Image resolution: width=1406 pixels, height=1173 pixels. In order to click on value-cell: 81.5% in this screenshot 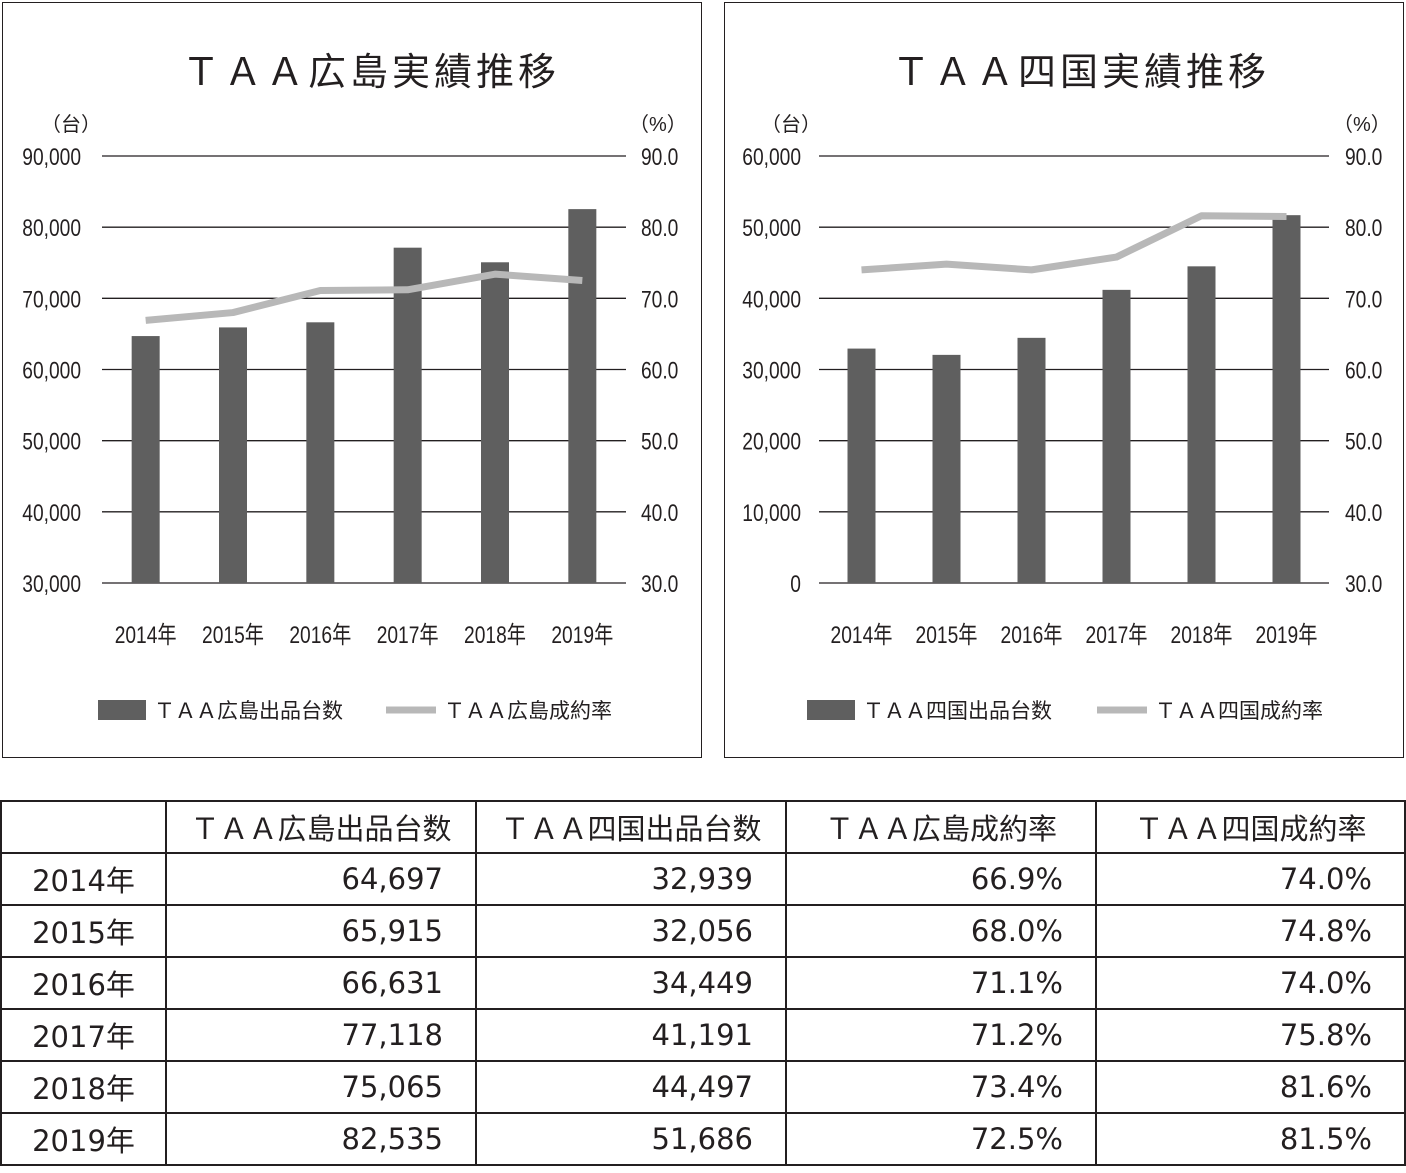, I will do `click(1250, 1139)`.